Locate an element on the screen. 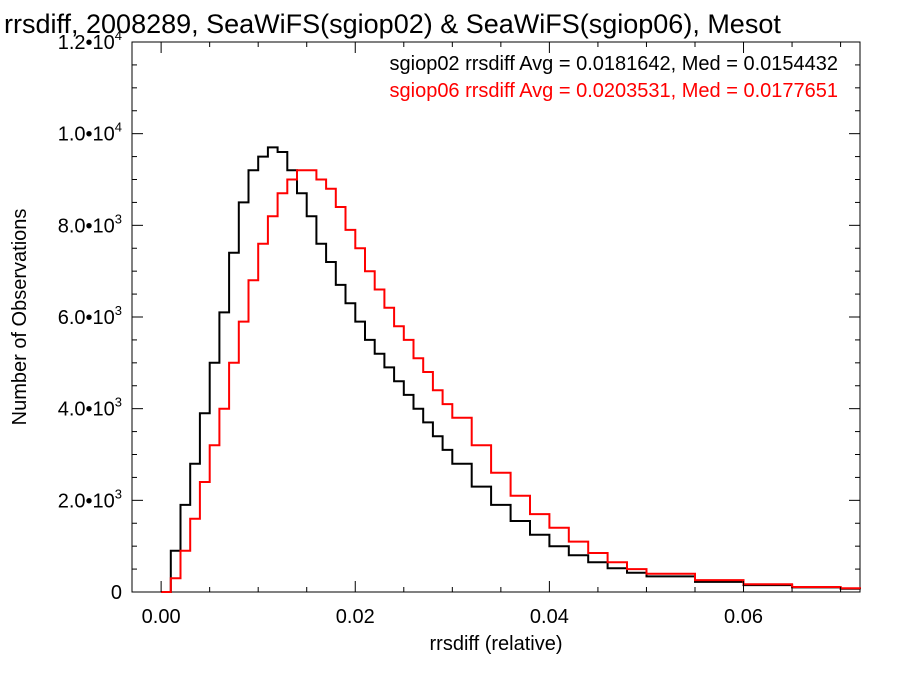  x-tick-label: 0.04 is located at coordinates (549, 617).